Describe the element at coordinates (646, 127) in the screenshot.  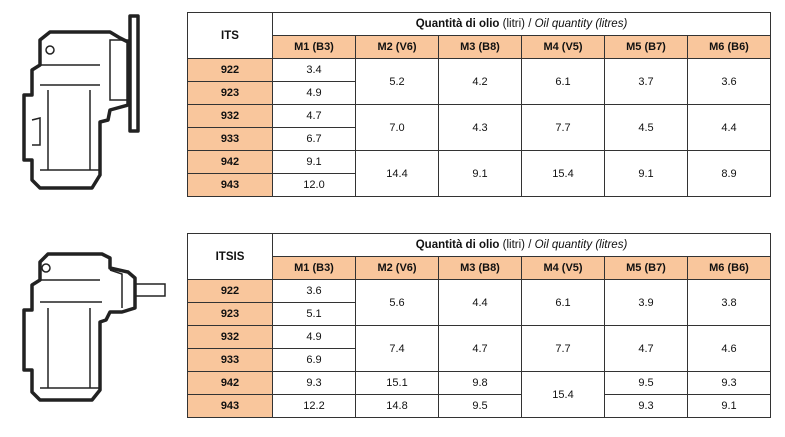
I see `value-cell: 4.5` at that location.